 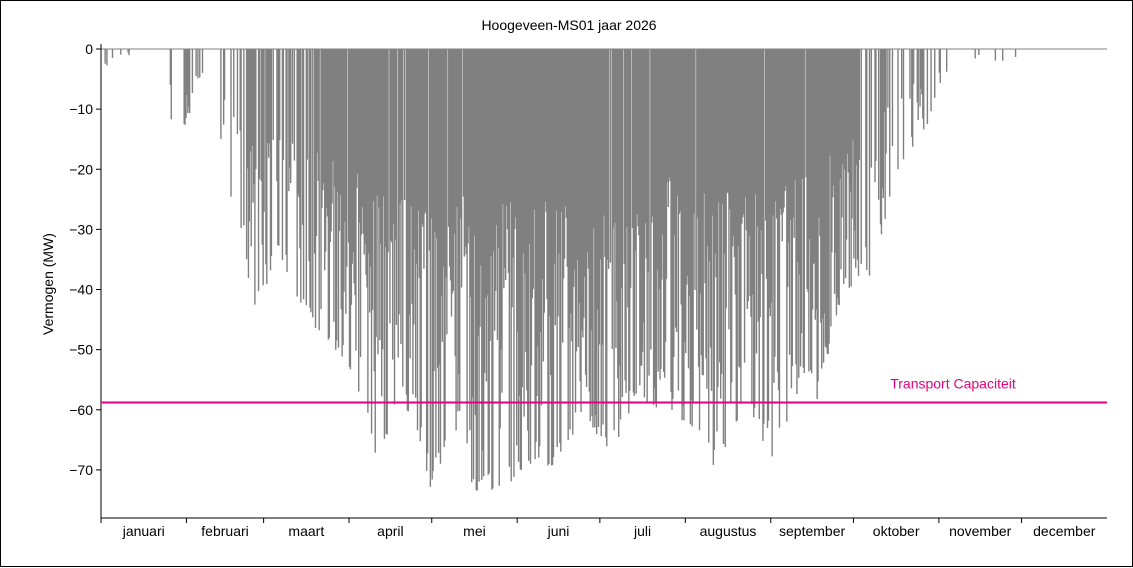 I want to click on y-tick-label: −10, so click(x=81, y=109).